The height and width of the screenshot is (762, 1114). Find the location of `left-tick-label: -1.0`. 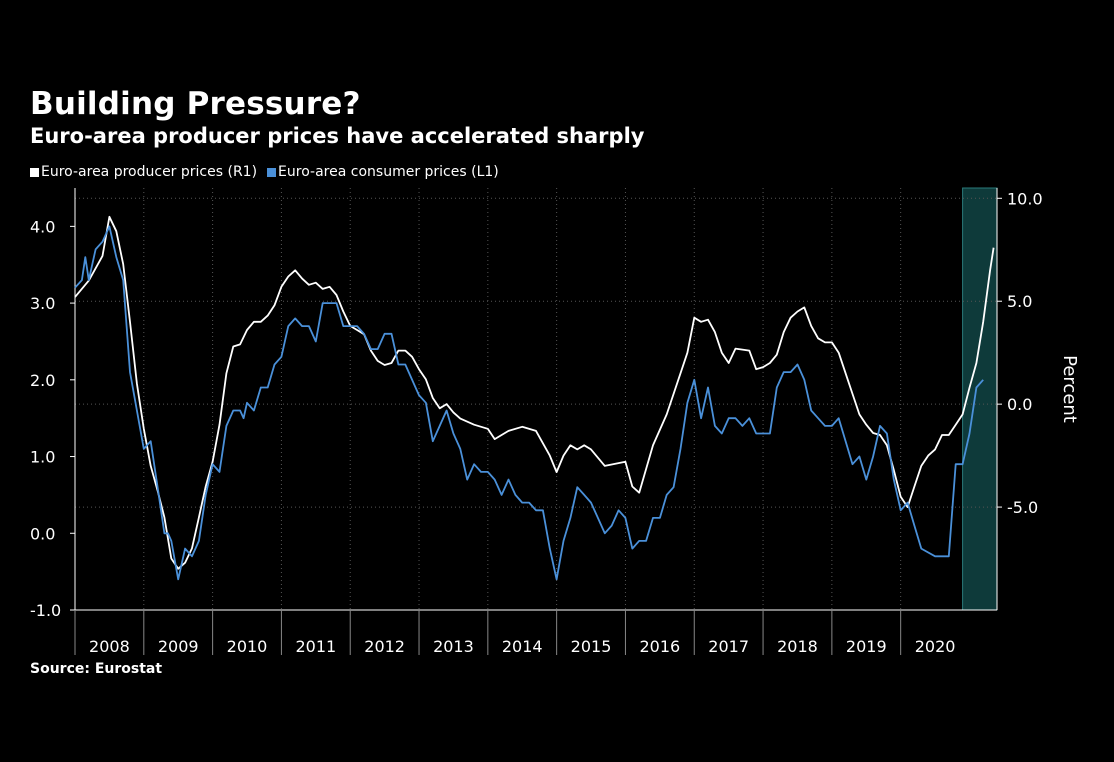

left-tick-label: -1.0 is located at coordinates (45, 610).